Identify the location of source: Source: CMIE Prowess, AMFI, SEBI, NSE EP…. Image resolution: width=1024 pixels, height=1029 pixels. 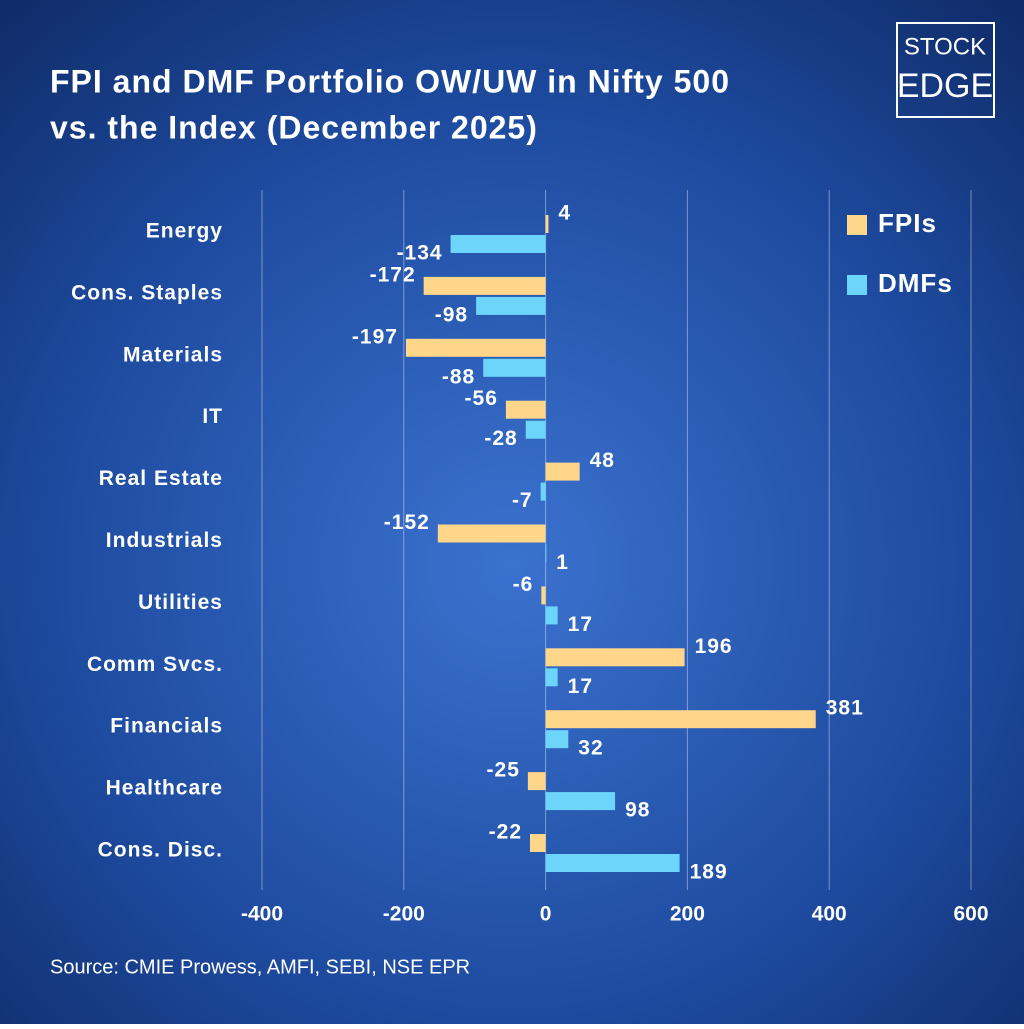
(260, 967).